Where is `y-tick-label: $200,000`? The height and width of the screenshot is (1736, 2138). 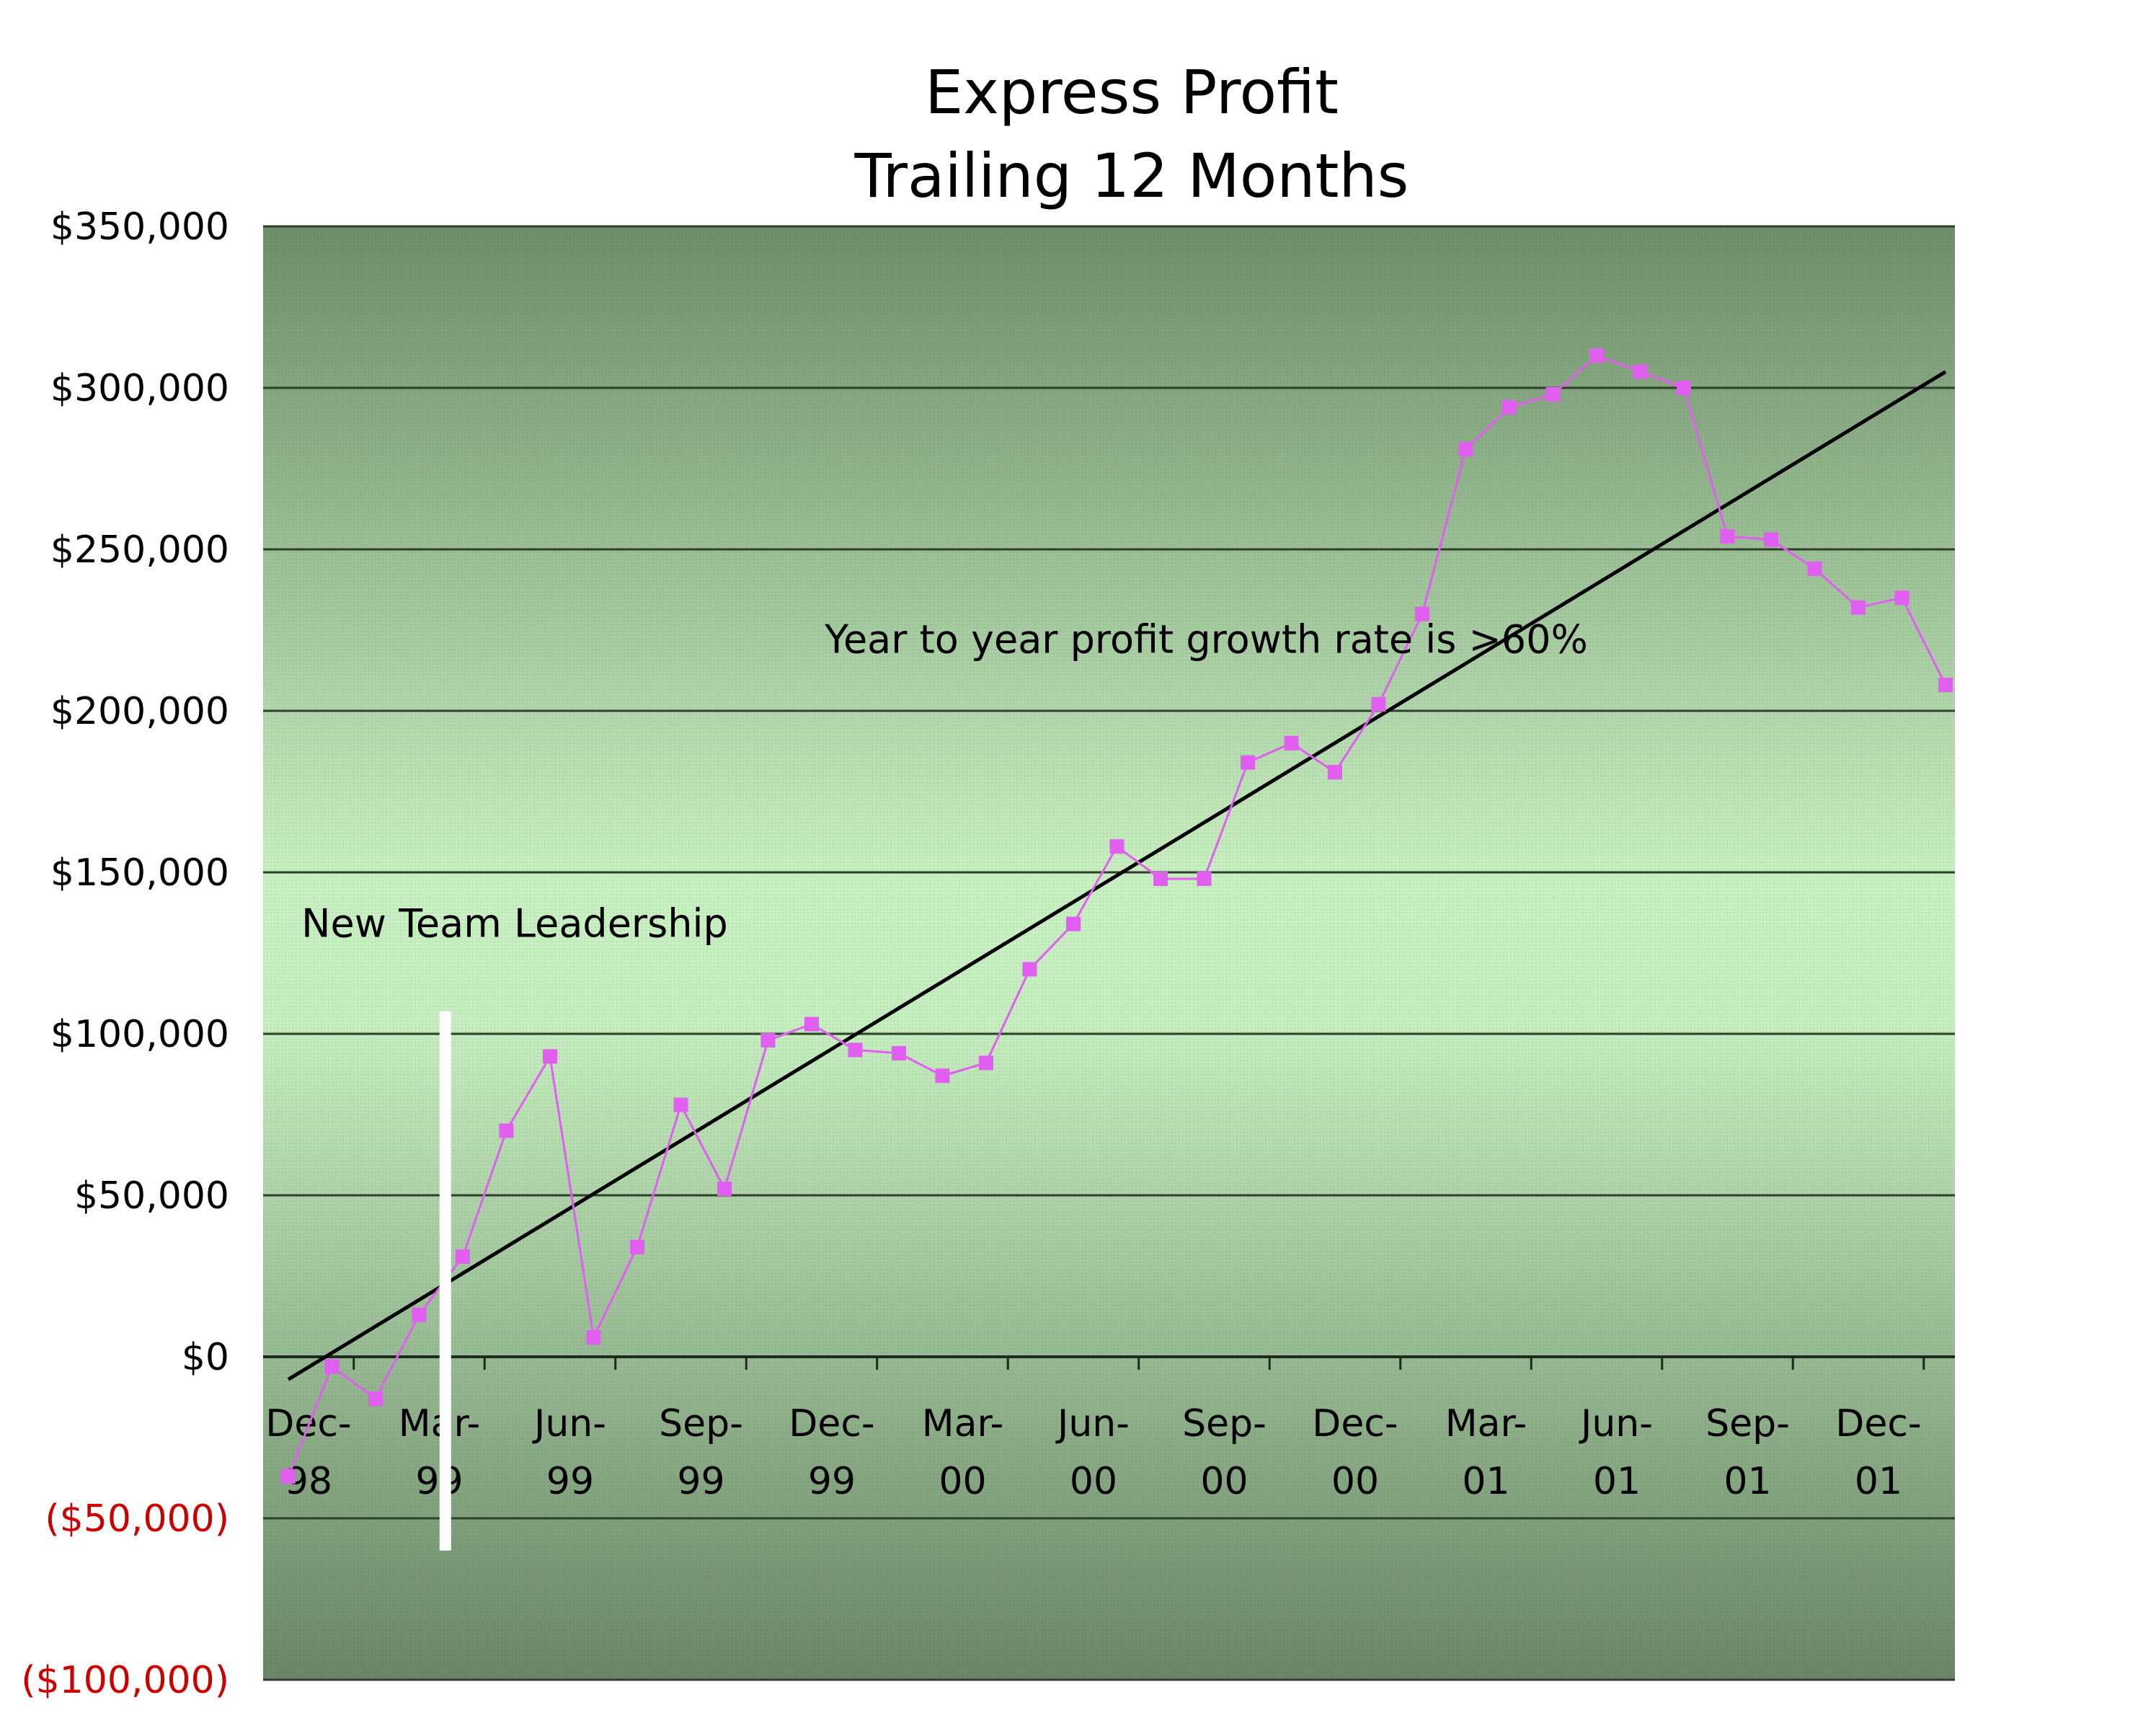 y-tick-label: $200,000 is located at coordinates (139, 711).